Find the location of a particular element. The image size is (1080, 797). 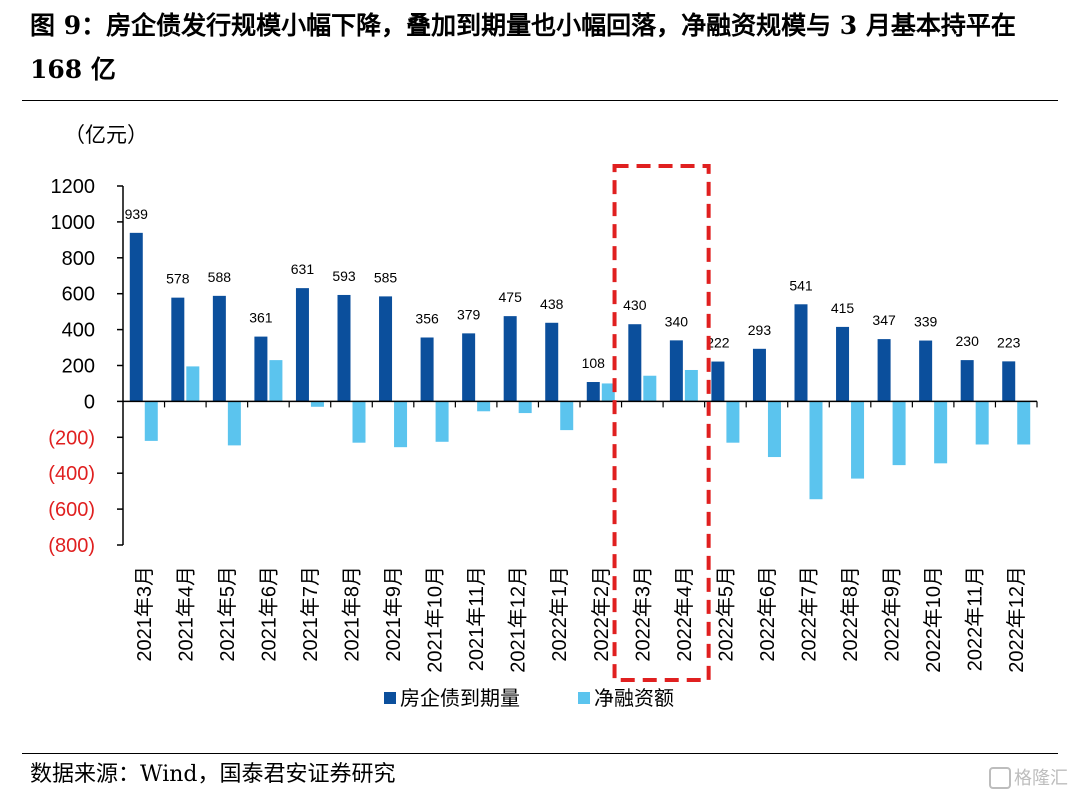

x-category-label: 2022年6月 is located at coordinates (767, 614).